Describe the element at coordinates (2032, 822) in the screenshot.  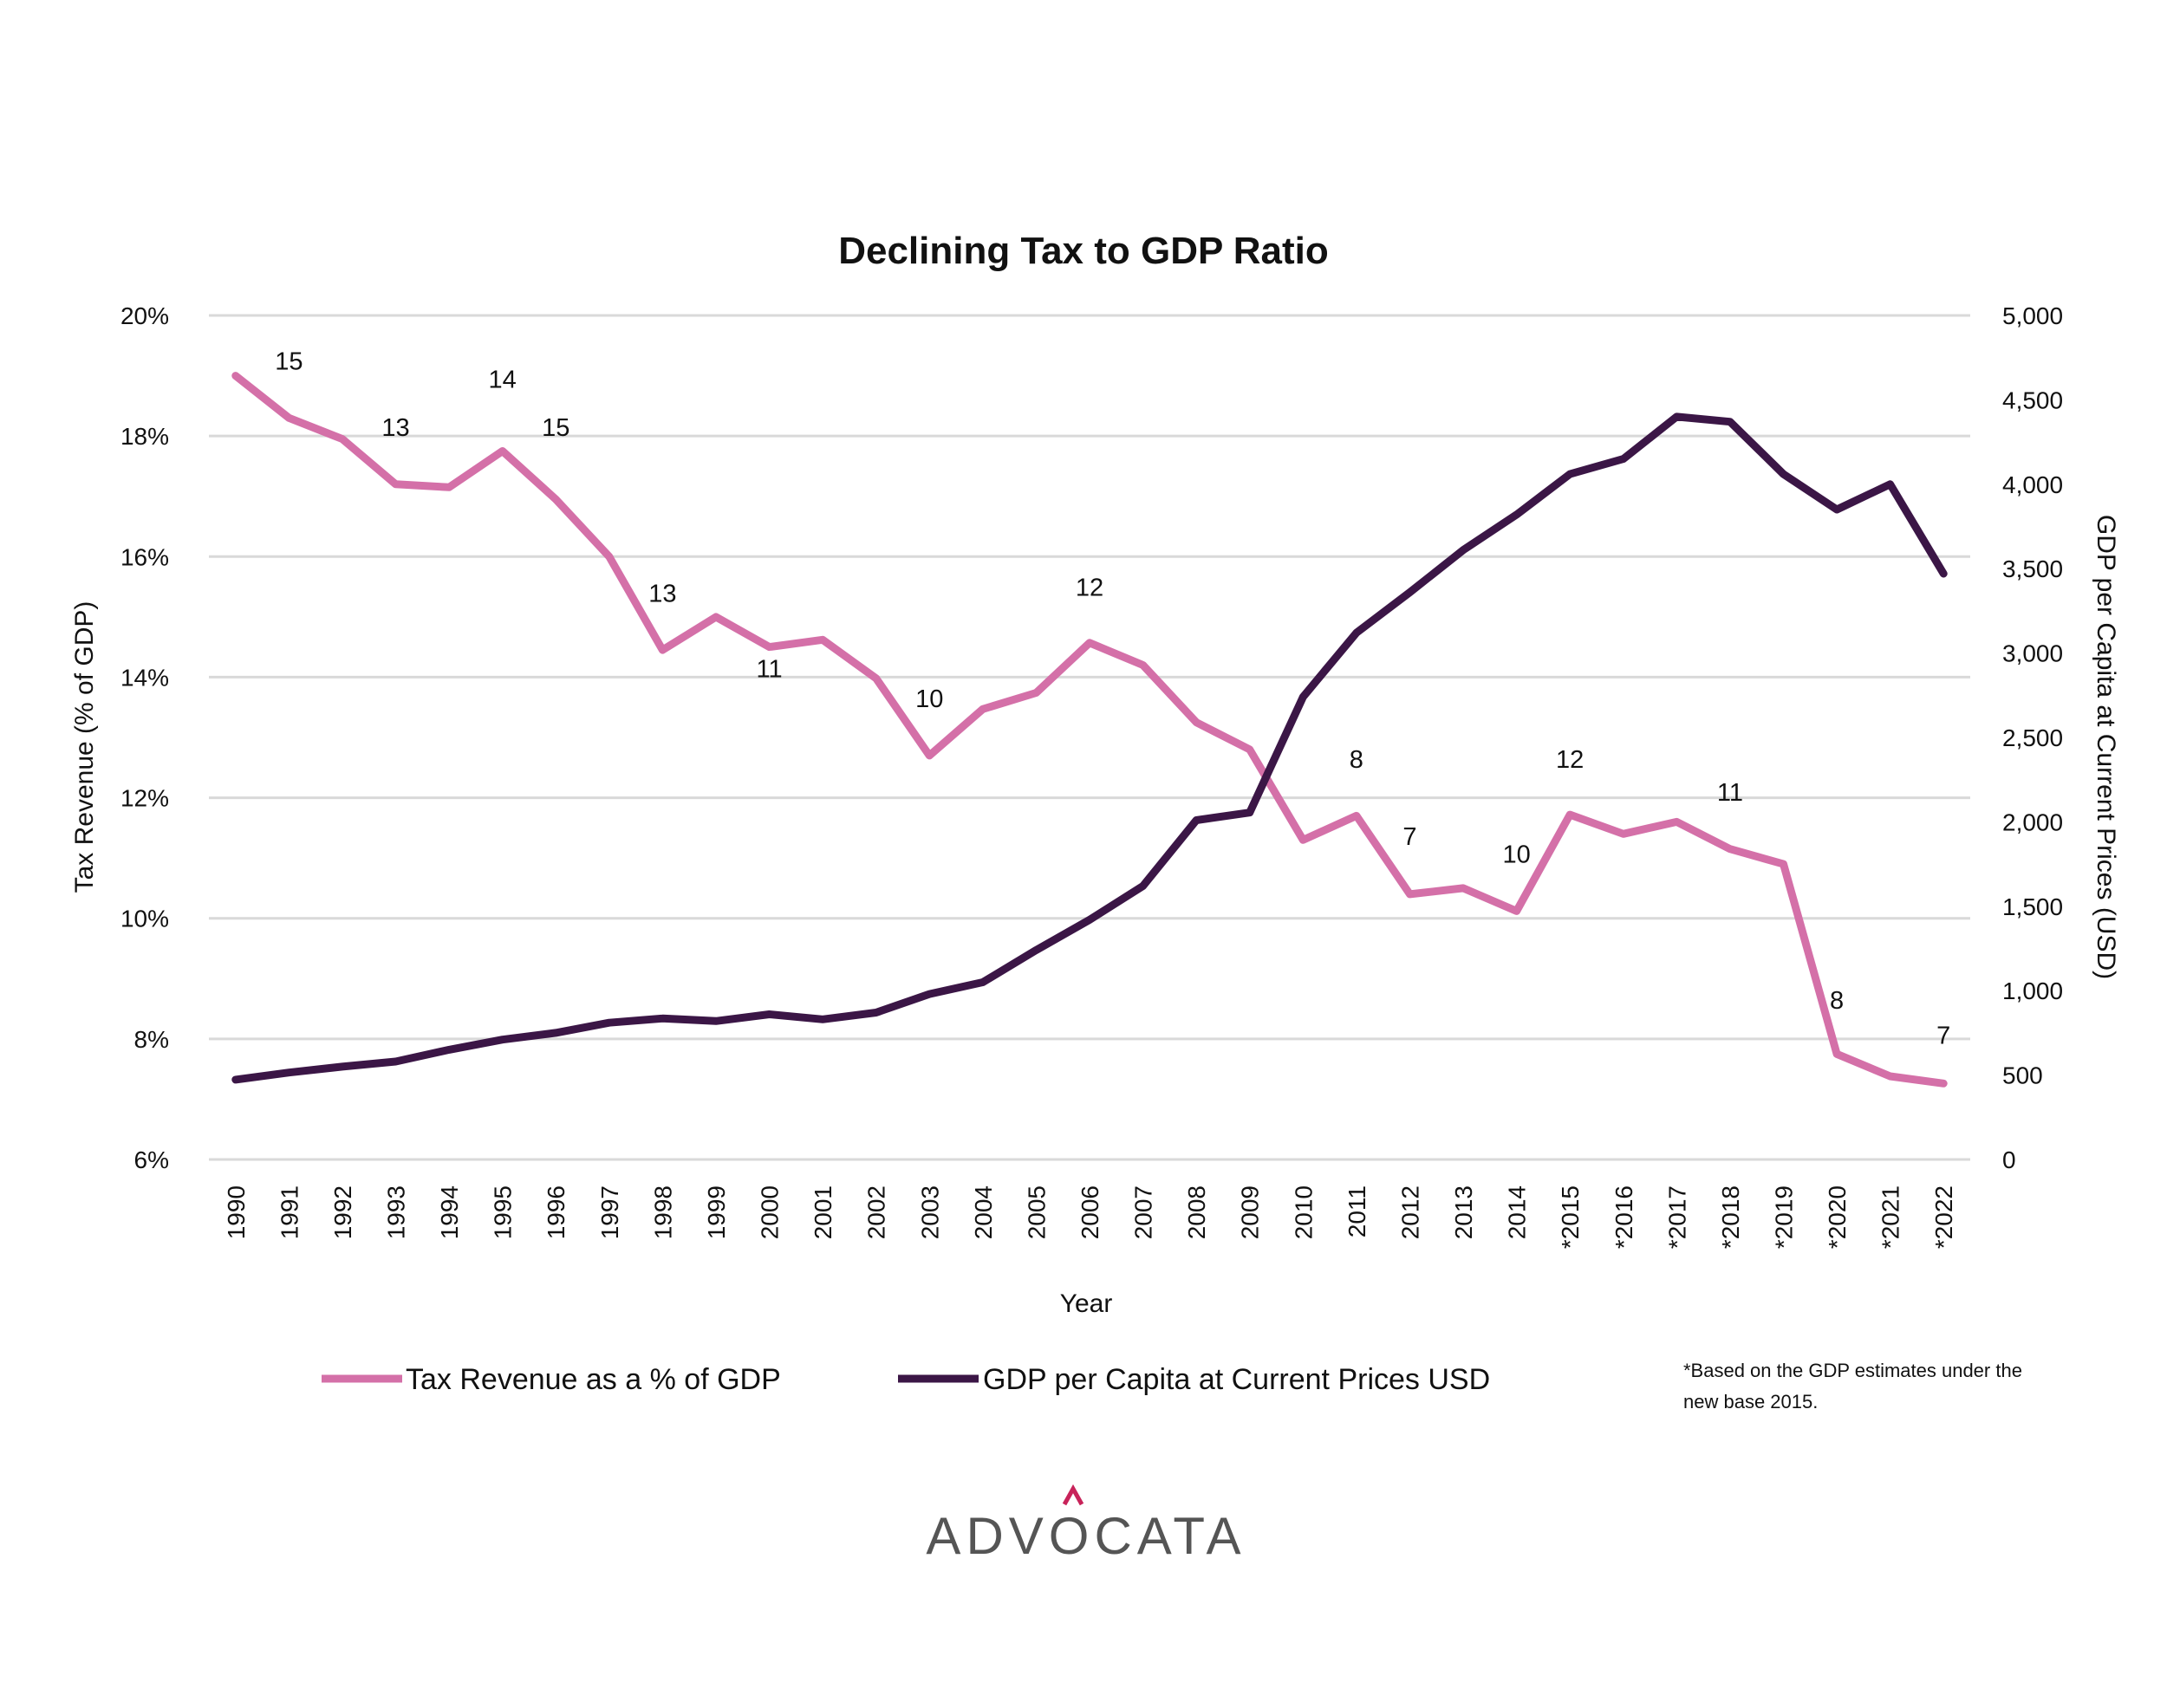
I see `y-right-tick-label: 2,000` at that location.